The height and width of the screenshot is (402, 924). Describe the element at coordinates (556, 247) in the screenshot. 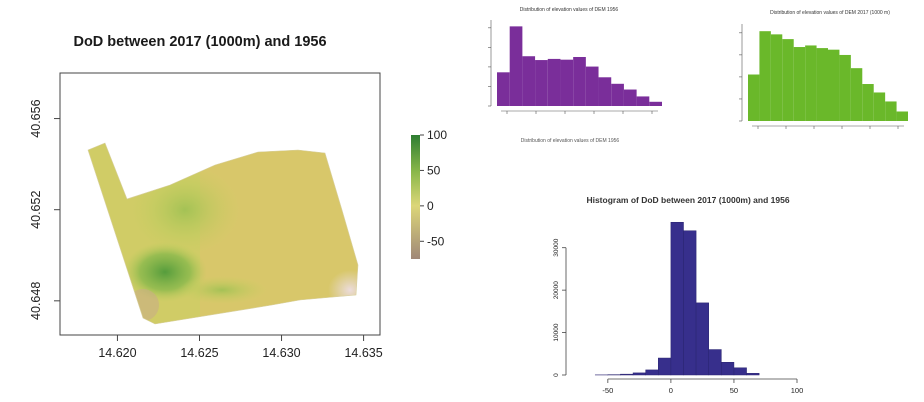

I see `dod-hist-y-tick-label: 30000` at that location.